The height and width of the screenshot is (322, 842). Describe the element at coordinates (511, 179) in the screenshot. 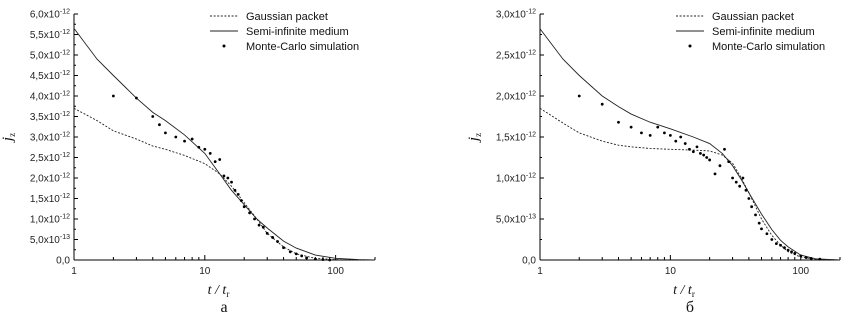

I see `y-tick-label-mantissa: 1,0x10` at that location.